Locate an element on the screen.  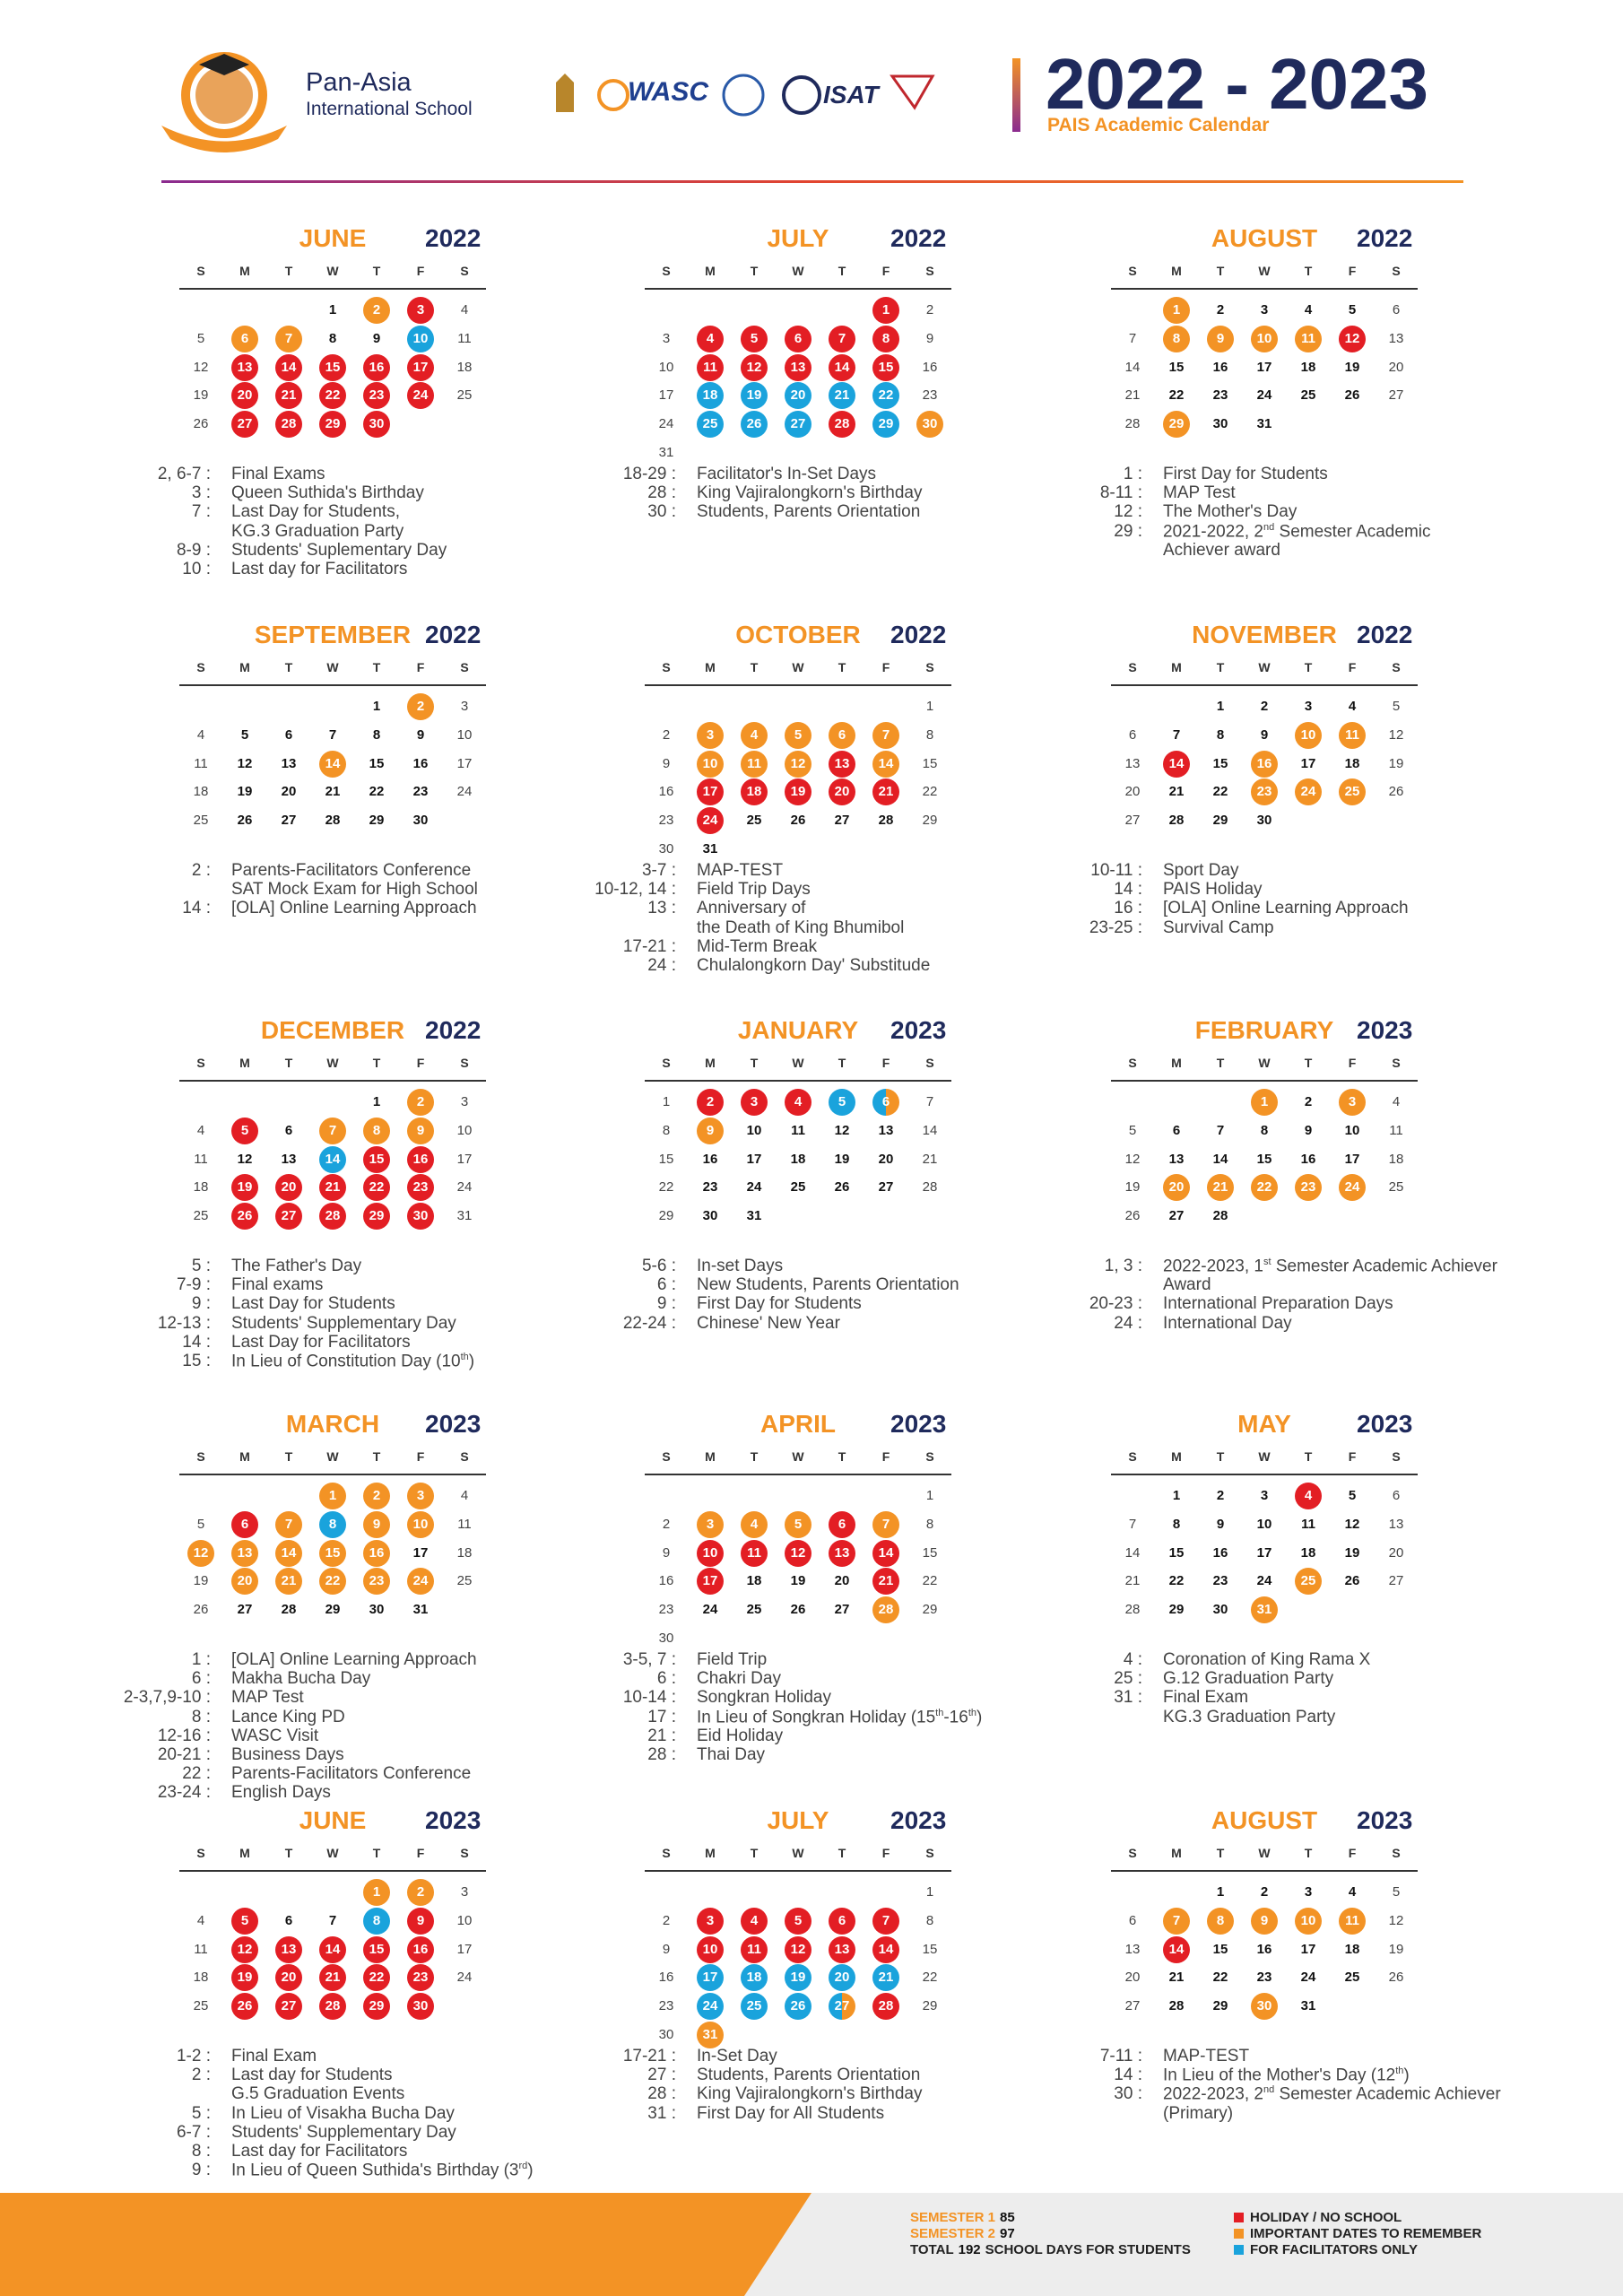
day: 9 is located at coordinates (1220, 1524).